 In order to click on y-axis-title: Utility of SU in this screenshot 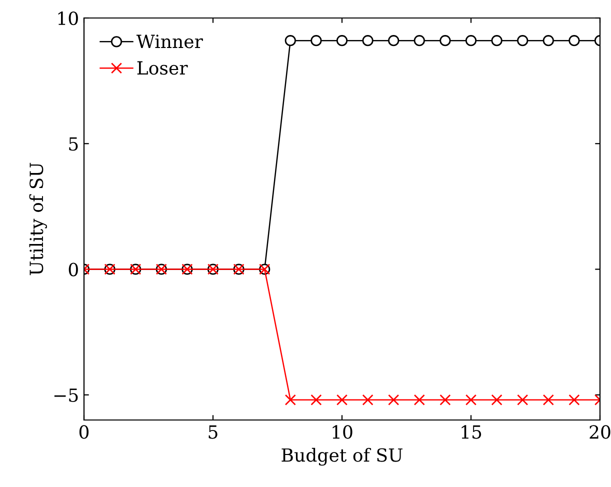, I will do `click(38, 219)`.